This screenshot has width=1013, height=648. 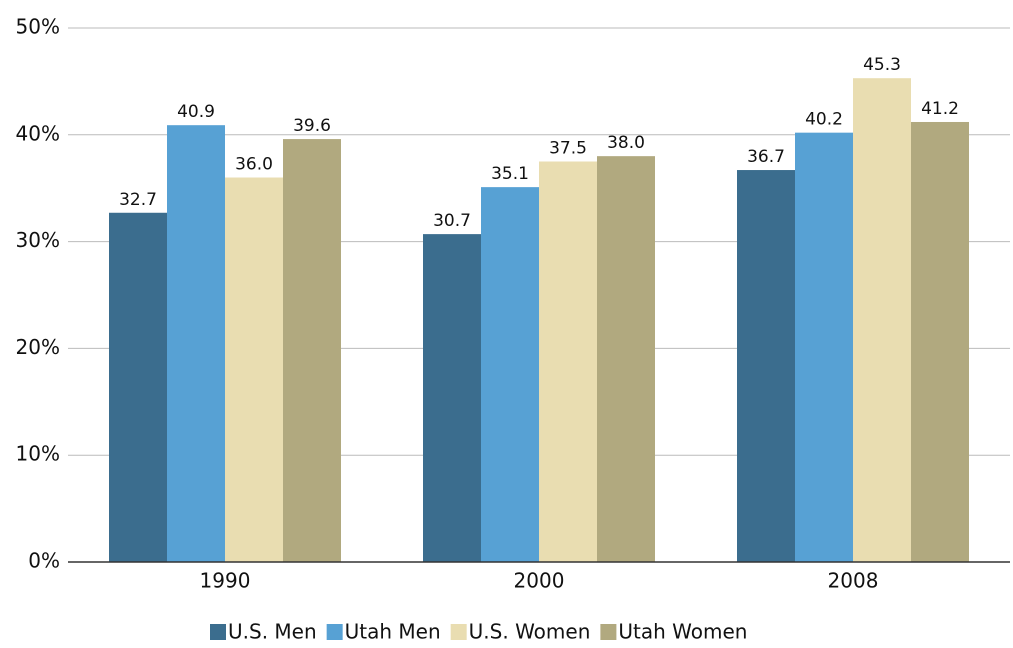 I want to click on data-label: 32.7, so click(x=138, y=200).